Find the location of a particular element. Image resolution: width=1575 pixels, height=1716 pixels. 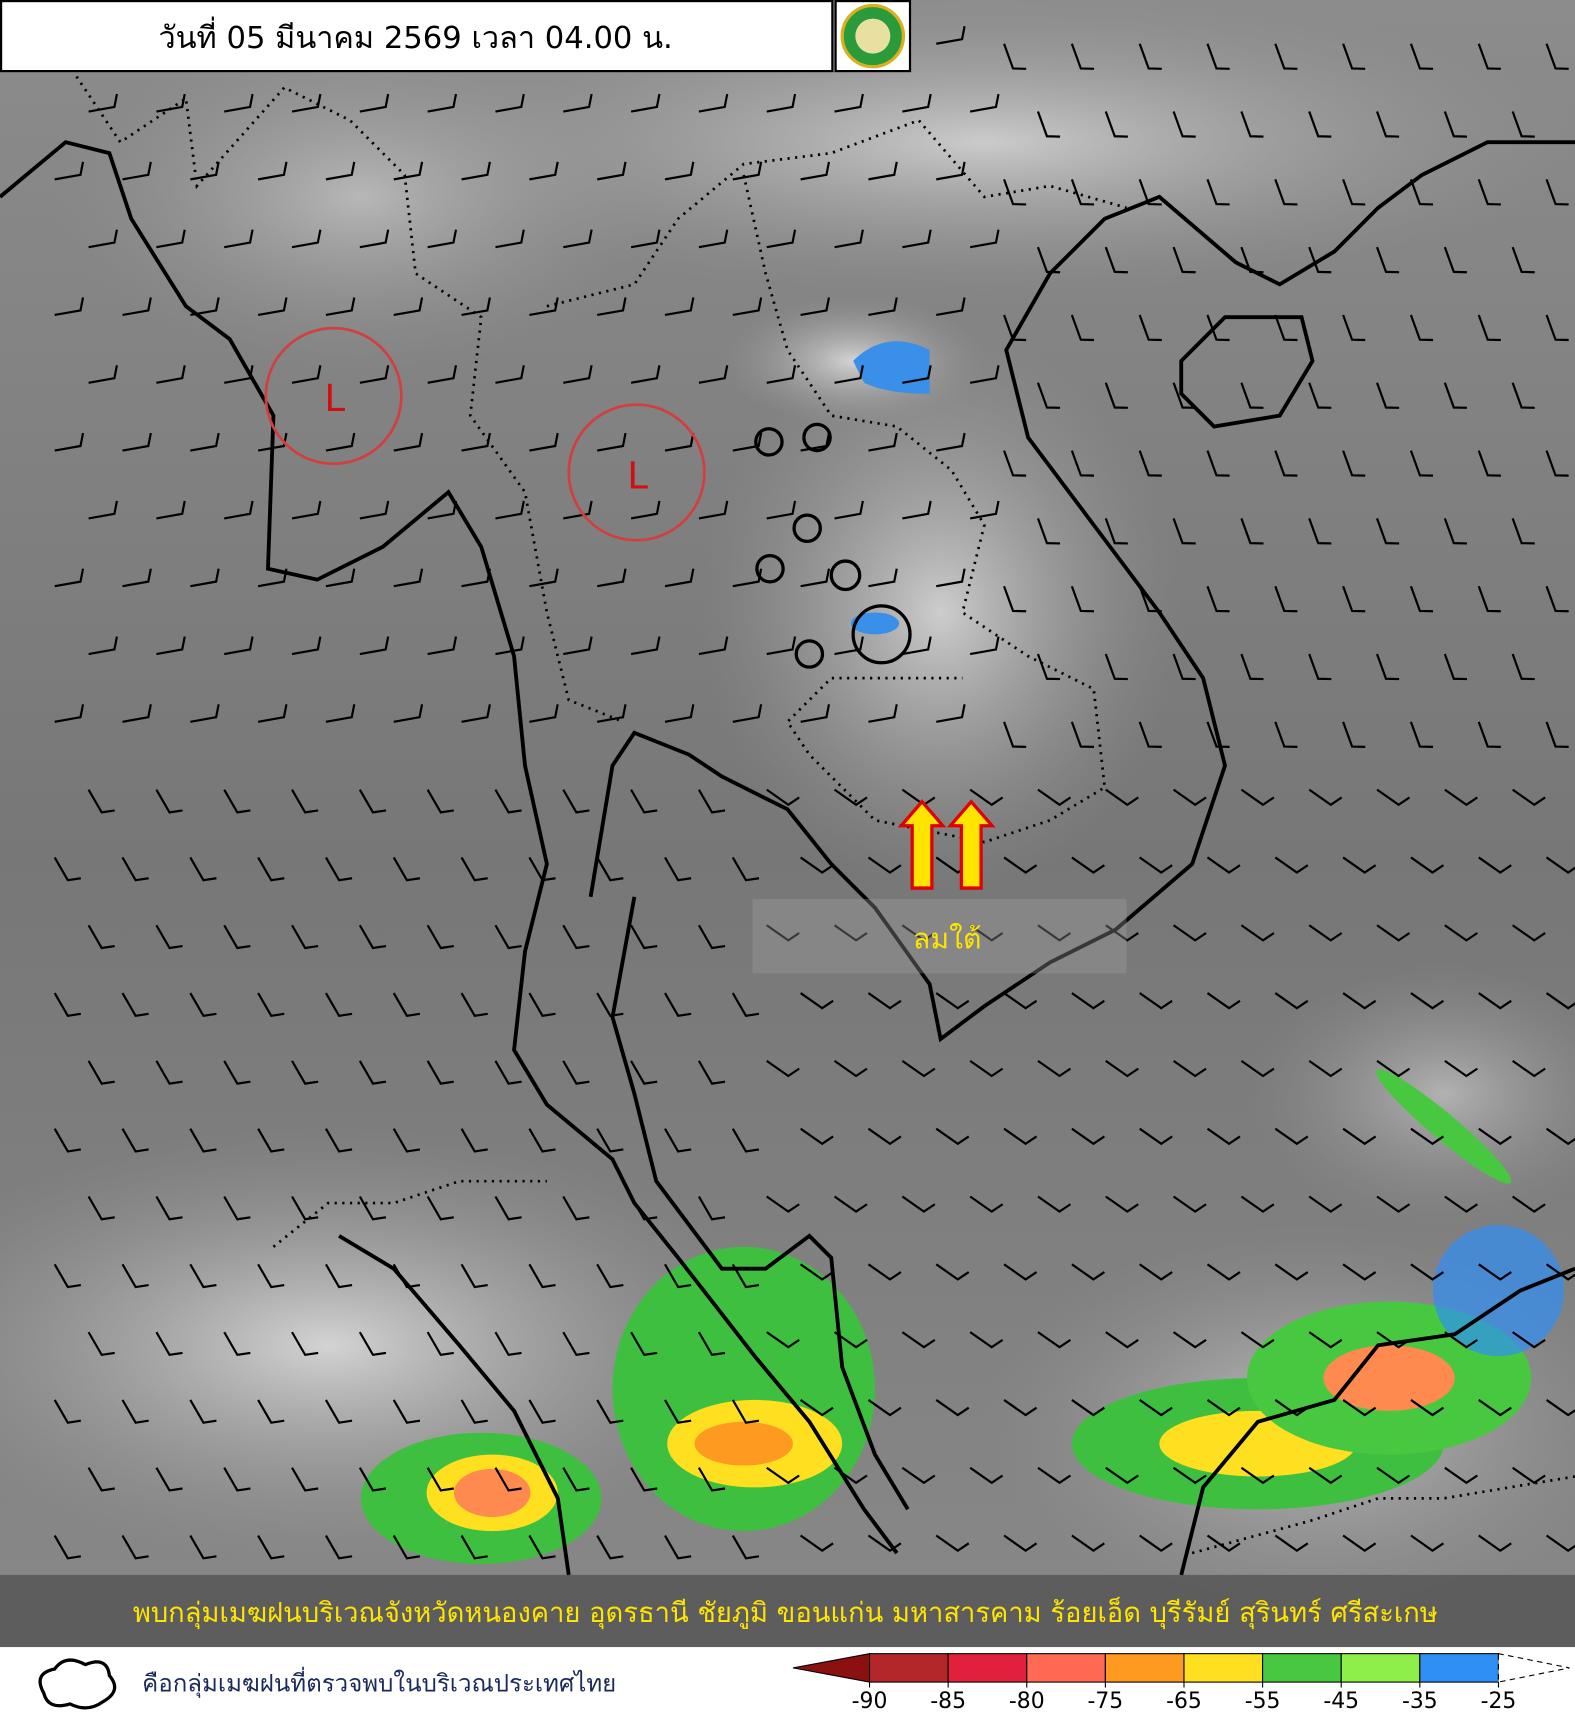

colorbar-segment is located at coordinates (1380, 1668).